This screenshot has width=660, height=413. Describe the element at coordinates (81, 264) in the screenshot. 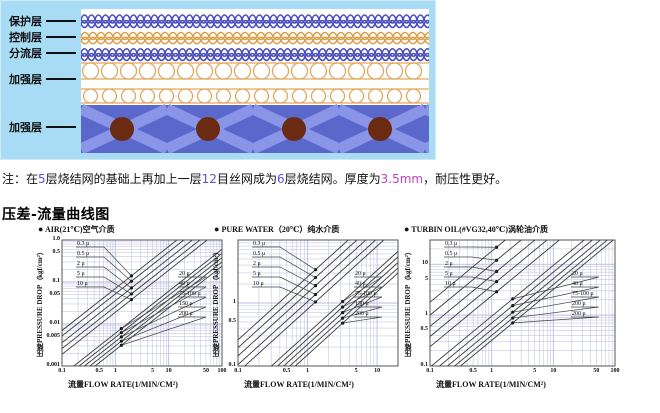

I see `series-label: 2 μ` at that location.